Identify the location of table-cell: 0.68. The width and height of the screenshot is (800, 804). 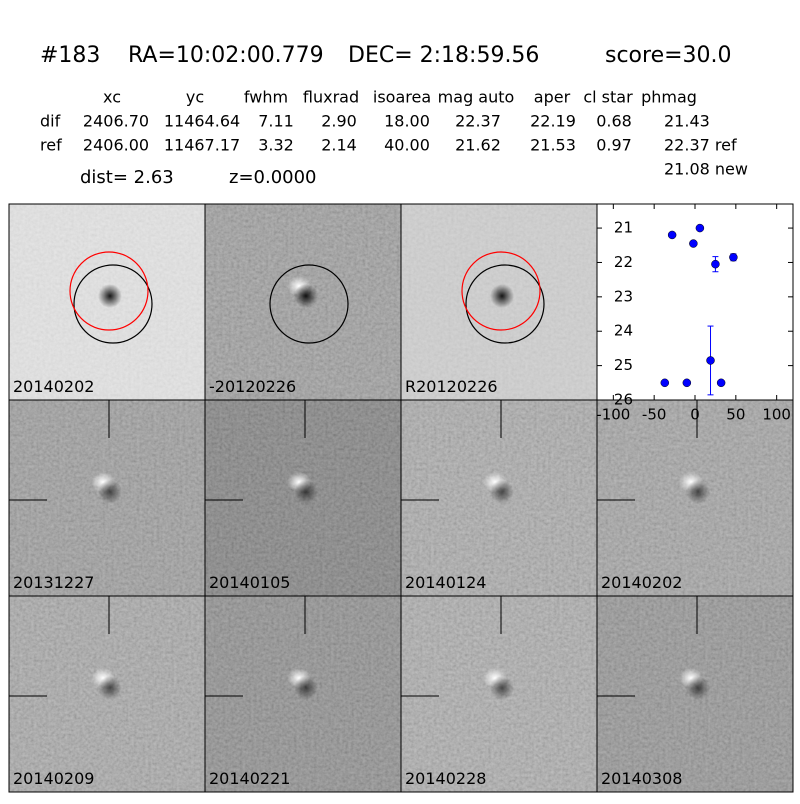
(614, 121).